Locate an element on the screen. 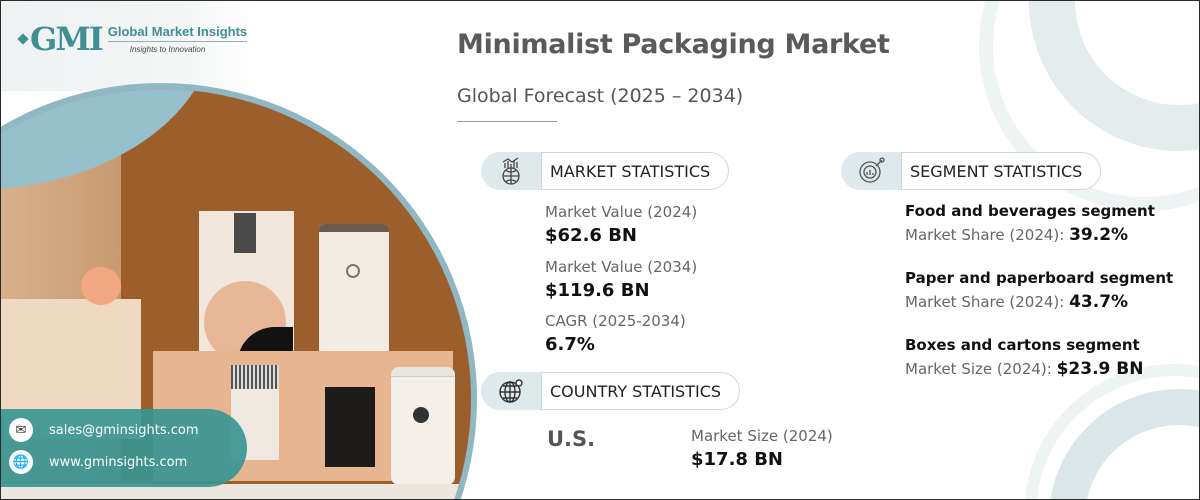 The height and width of the screenshot is (500, 1200). chart-globe-icon is located at coordinates (511, 171).